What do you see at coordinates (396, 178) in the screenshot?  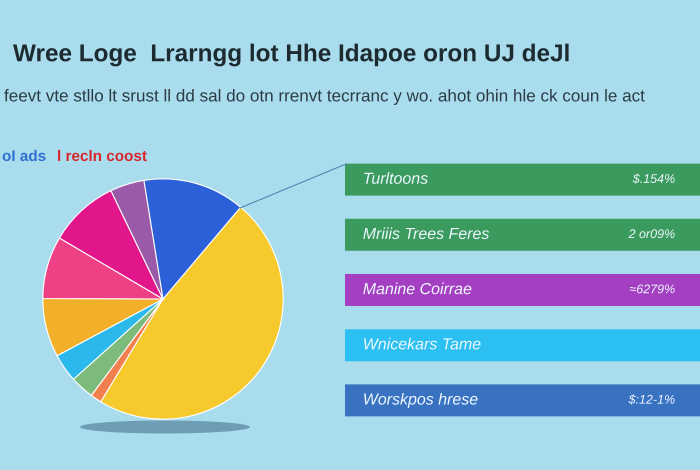 I see `y-tick-label: Turltoons` at bounding box center [396, 178].